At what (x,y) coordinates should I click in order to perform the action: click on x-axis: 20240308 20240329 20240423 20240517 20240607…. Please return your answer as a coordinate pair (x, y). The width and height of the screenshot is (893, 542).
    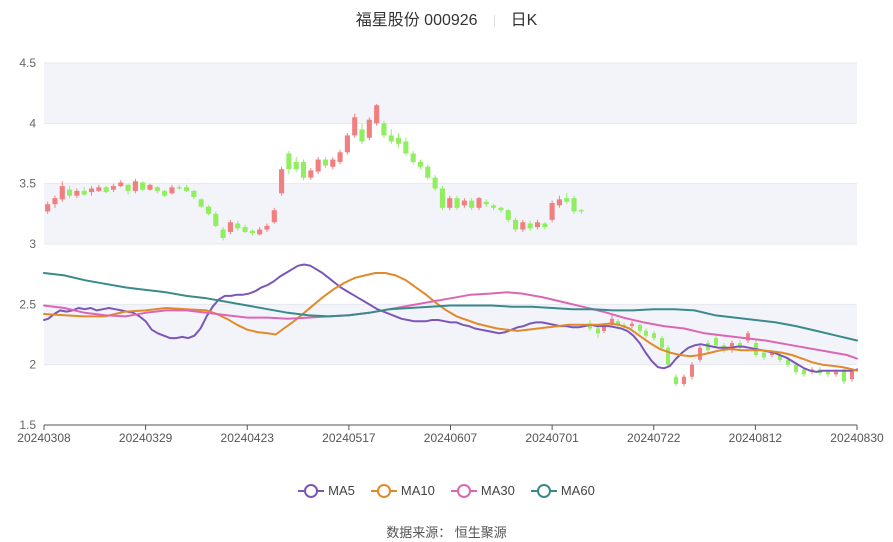
    Looking at the image, I should click on (450, 434).